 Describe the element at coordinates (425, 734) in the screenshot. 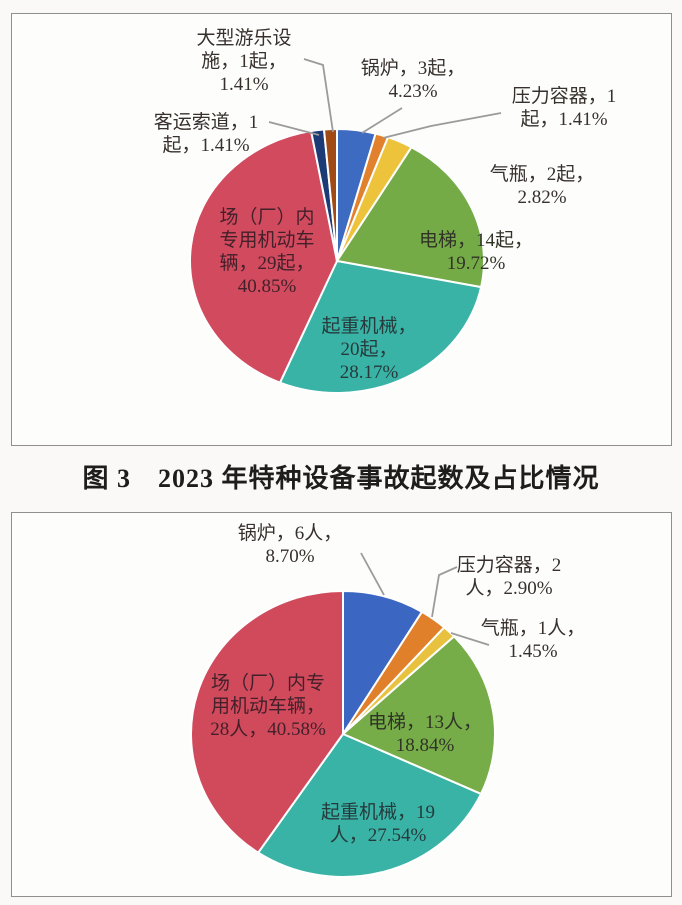

I see `slice-label-elevator: 电梯，13人， 18.84%` at that location.